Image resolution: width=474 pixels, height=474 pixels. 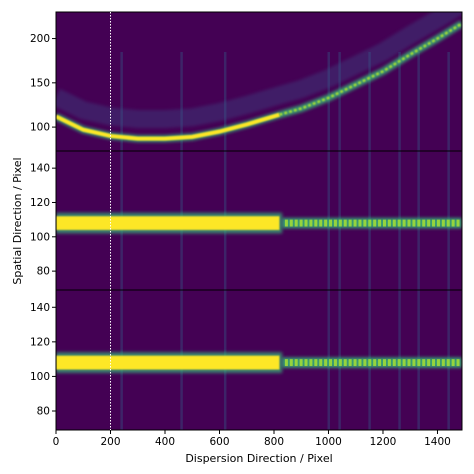 I want to click on y-tick-label-bottom-0: 80, so click(x=43, y=411).